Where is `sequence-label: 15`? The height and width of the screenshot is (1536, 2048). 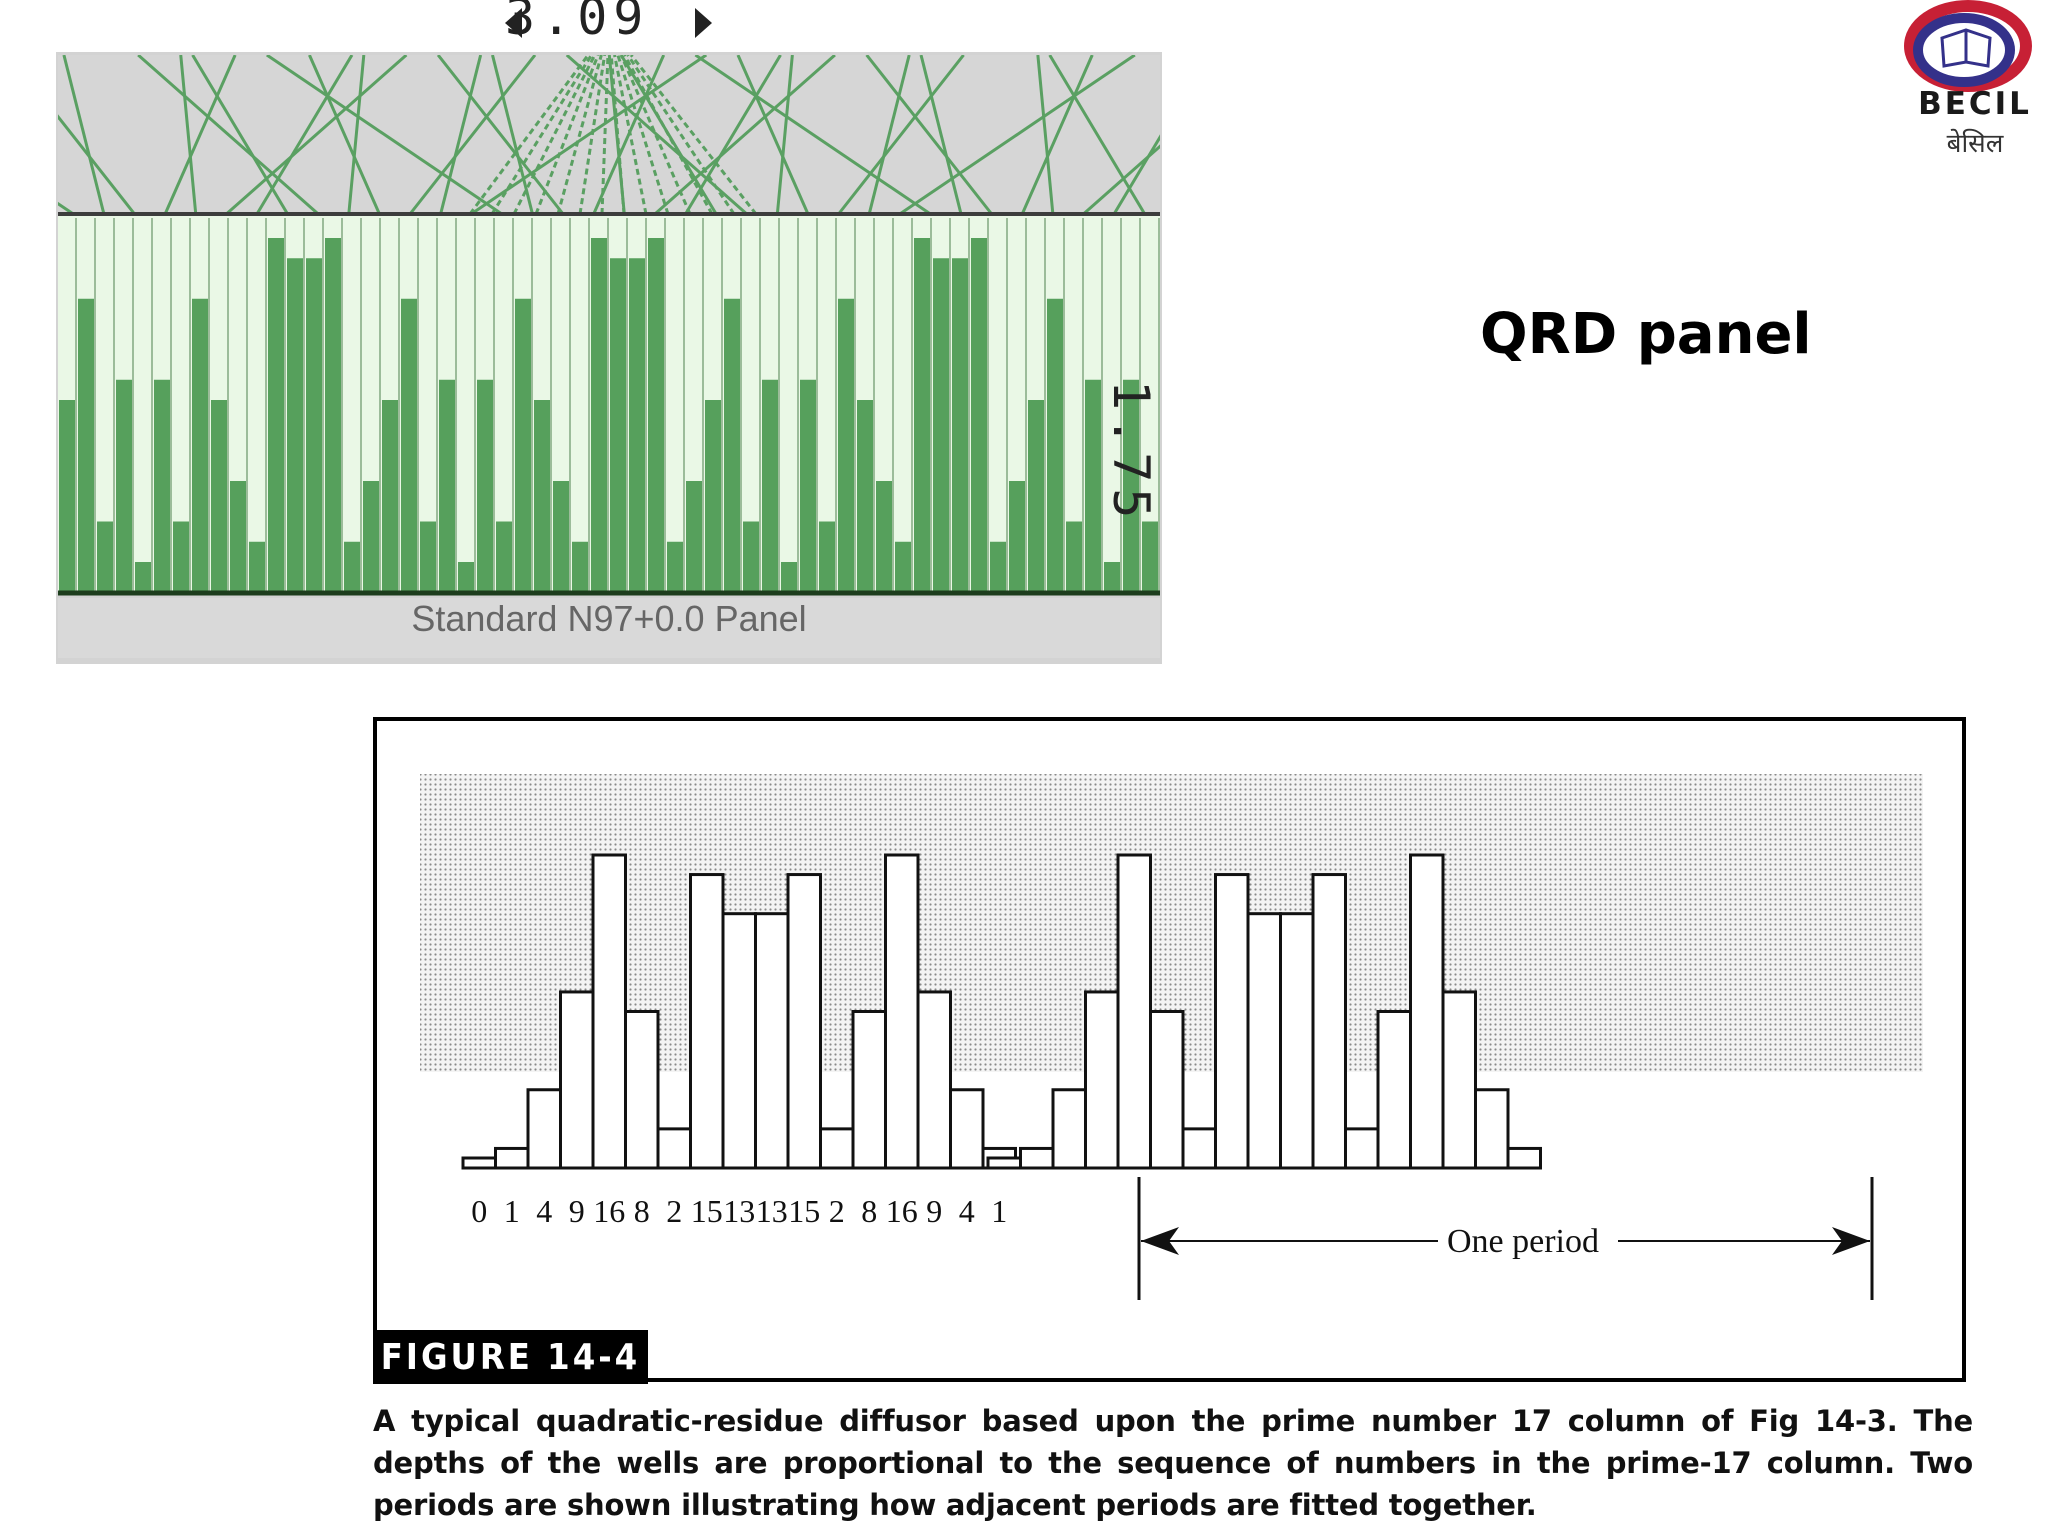 sequence-label: 15 is located at coordinates (707, 1211).